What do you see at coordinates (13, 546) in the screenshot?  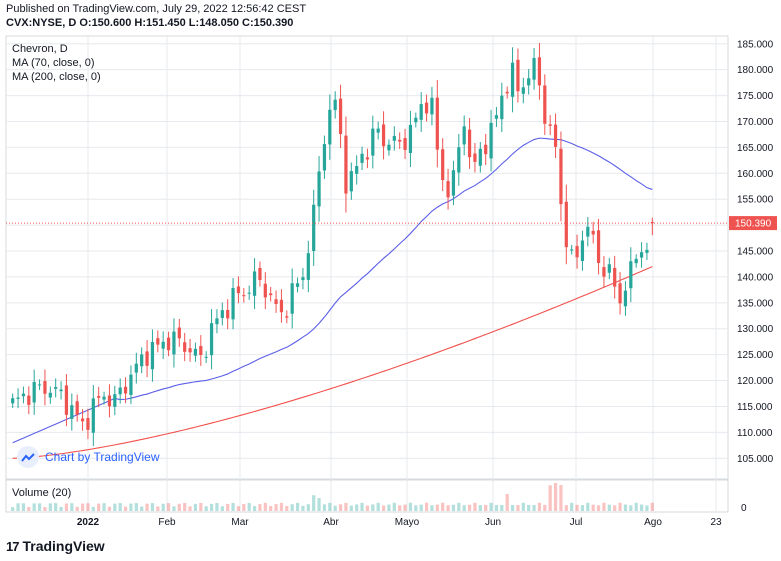 I see `tradingview-logo-icon: 17` at bounding box center [13, 546].